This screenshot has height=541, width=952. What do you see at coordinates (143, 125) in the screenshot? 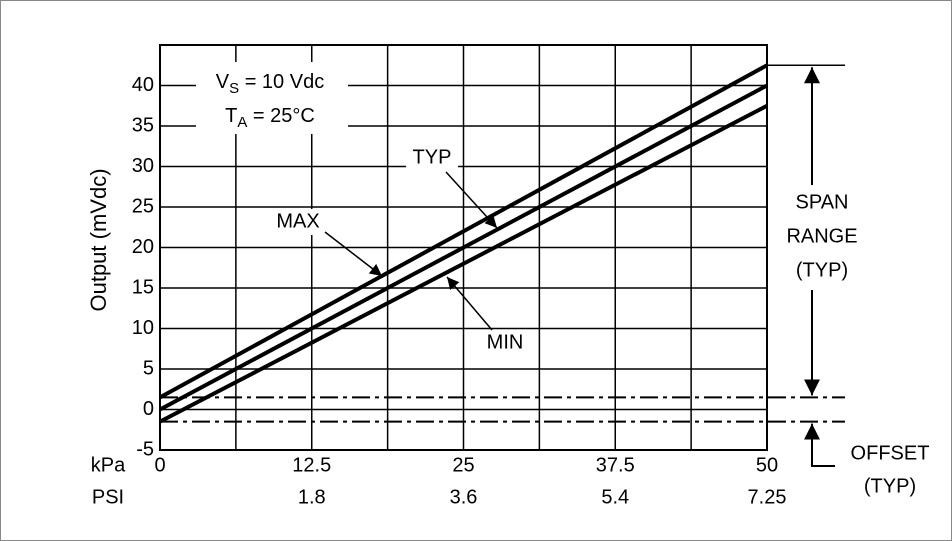
I see `y-tick-label: 35` at bounding box center [143, 125].